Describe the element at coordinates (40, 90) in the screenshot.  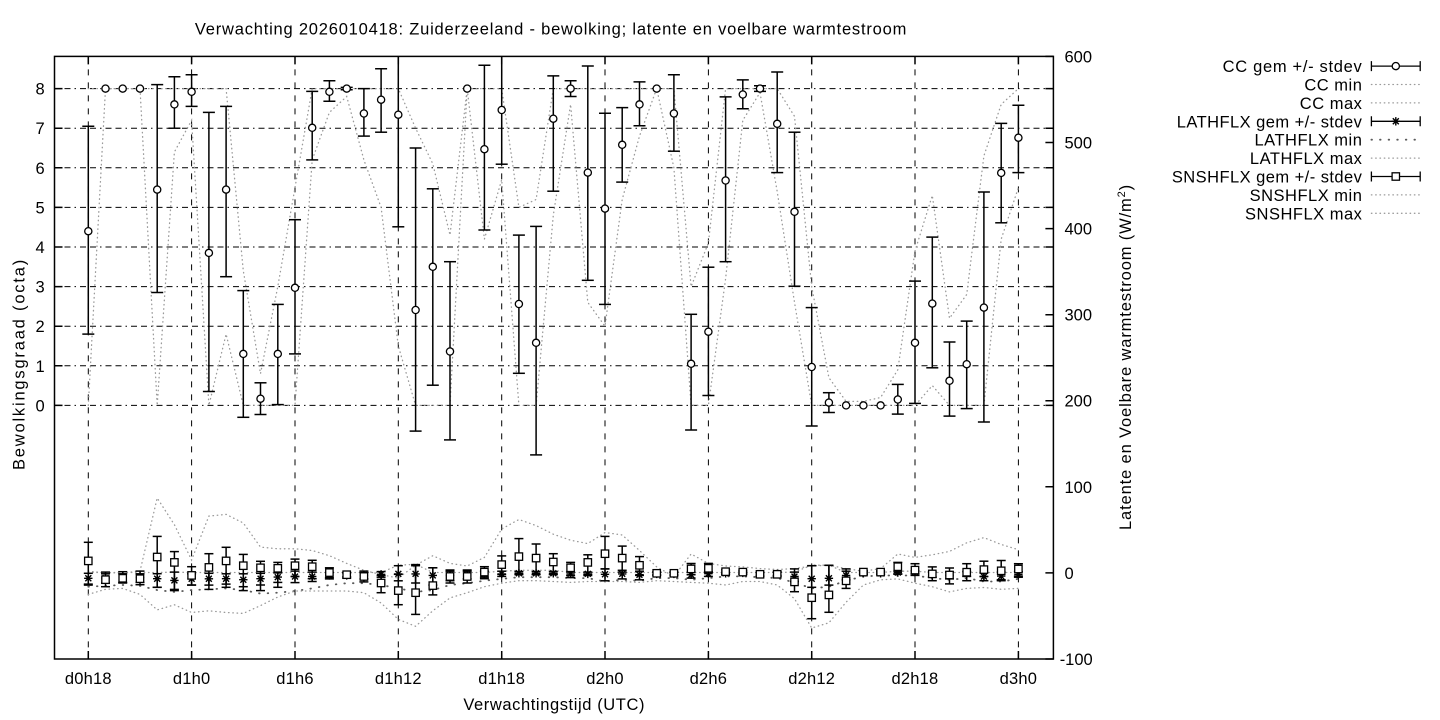
I see `svg-text: 8` at that location.